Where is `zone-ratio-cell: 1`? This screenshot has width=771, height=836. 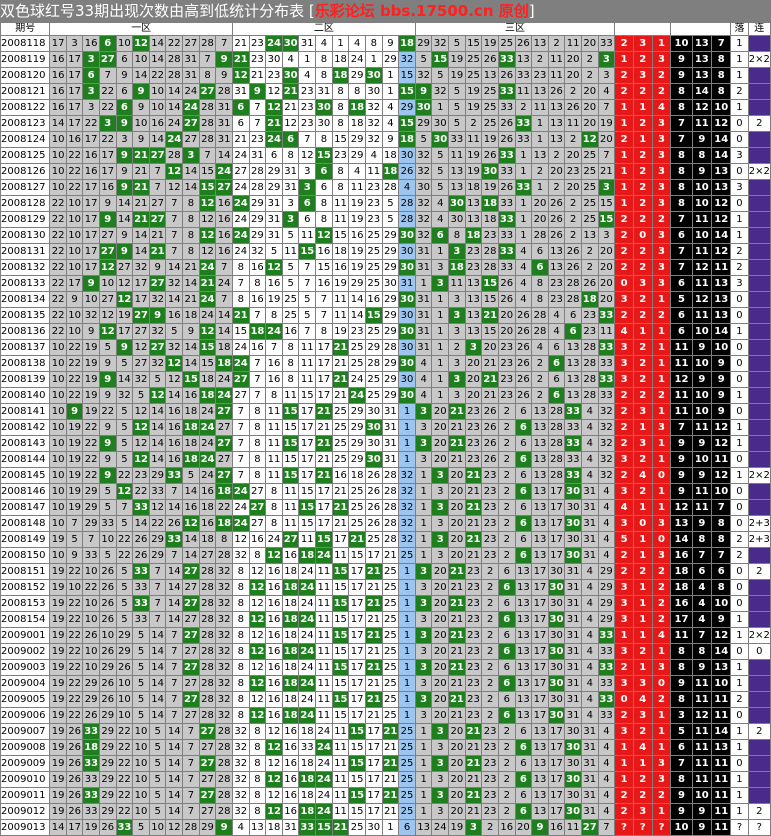
zone-ratio-cell: 1 is located at coordinates (661, 331).